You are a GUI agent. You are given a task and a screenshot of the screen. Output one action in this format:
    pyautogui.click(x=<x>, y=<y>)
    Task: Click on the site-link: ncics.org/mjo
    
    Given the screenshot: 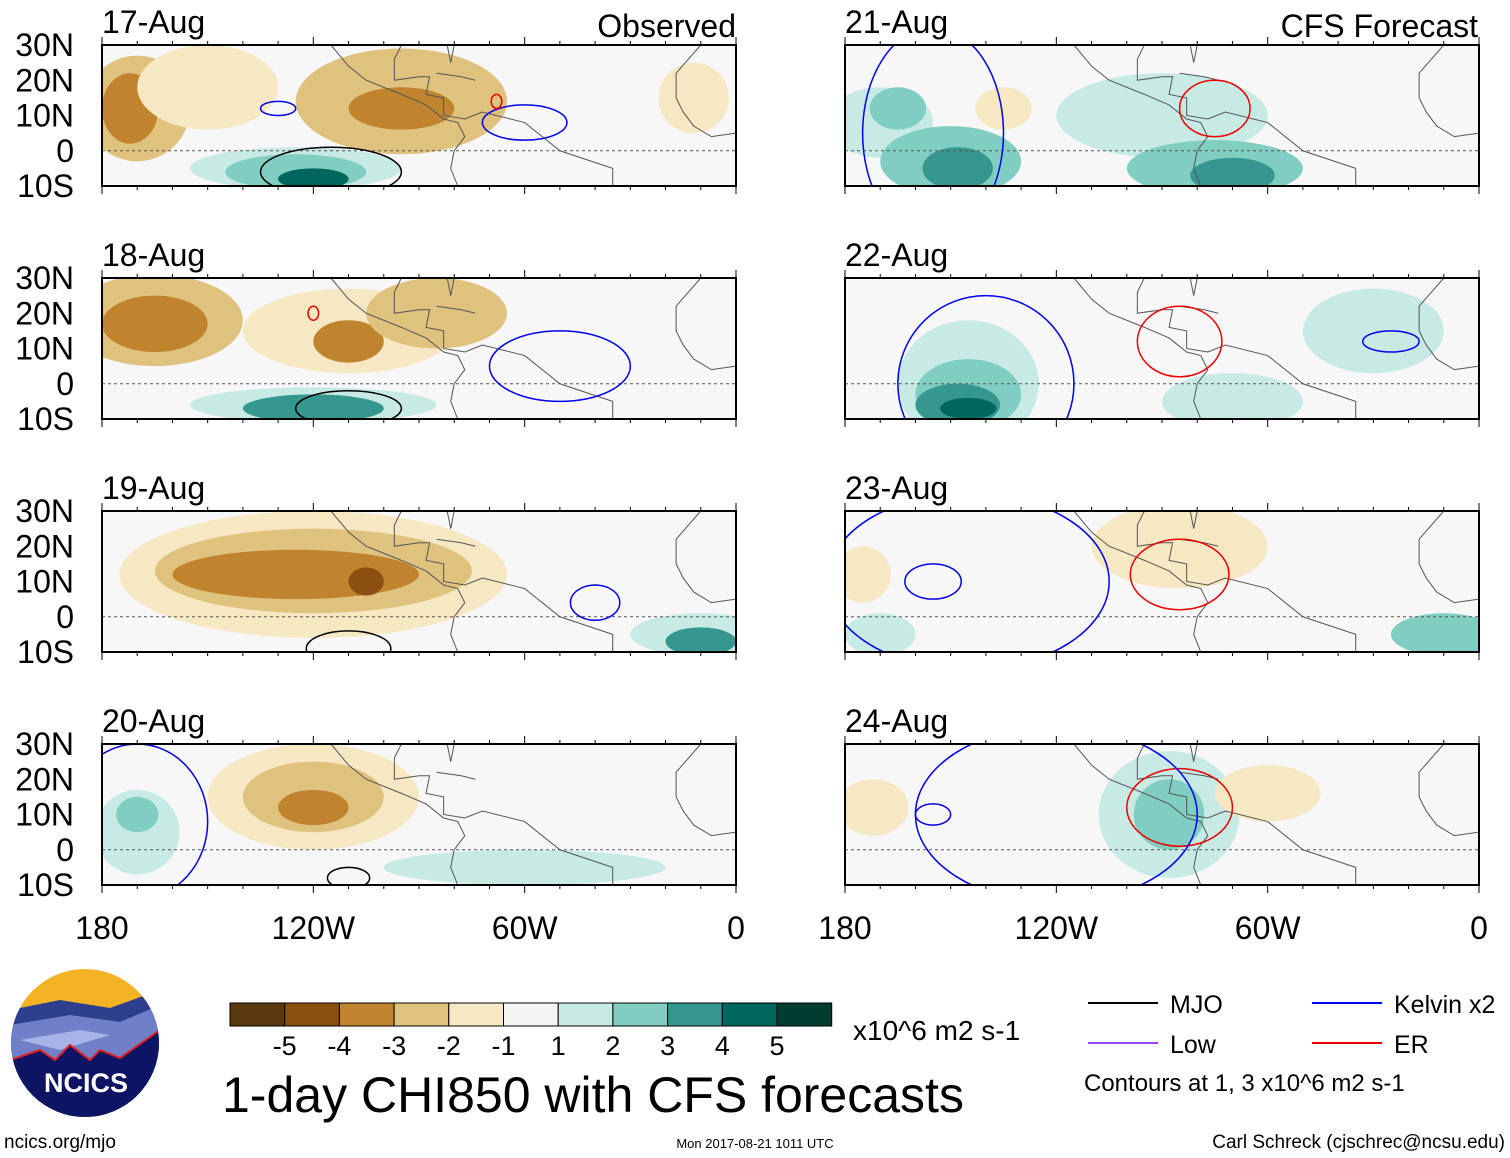 What is the action you would take?
    pyautogui.click(x=60, y=1142)
    